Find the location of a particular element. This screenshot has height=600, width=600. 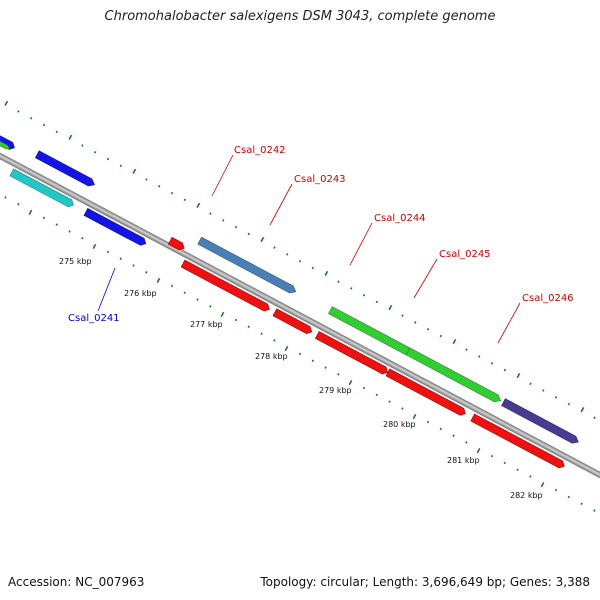

scale-label-282: 282 kbp is located at coordinates (526, 495).